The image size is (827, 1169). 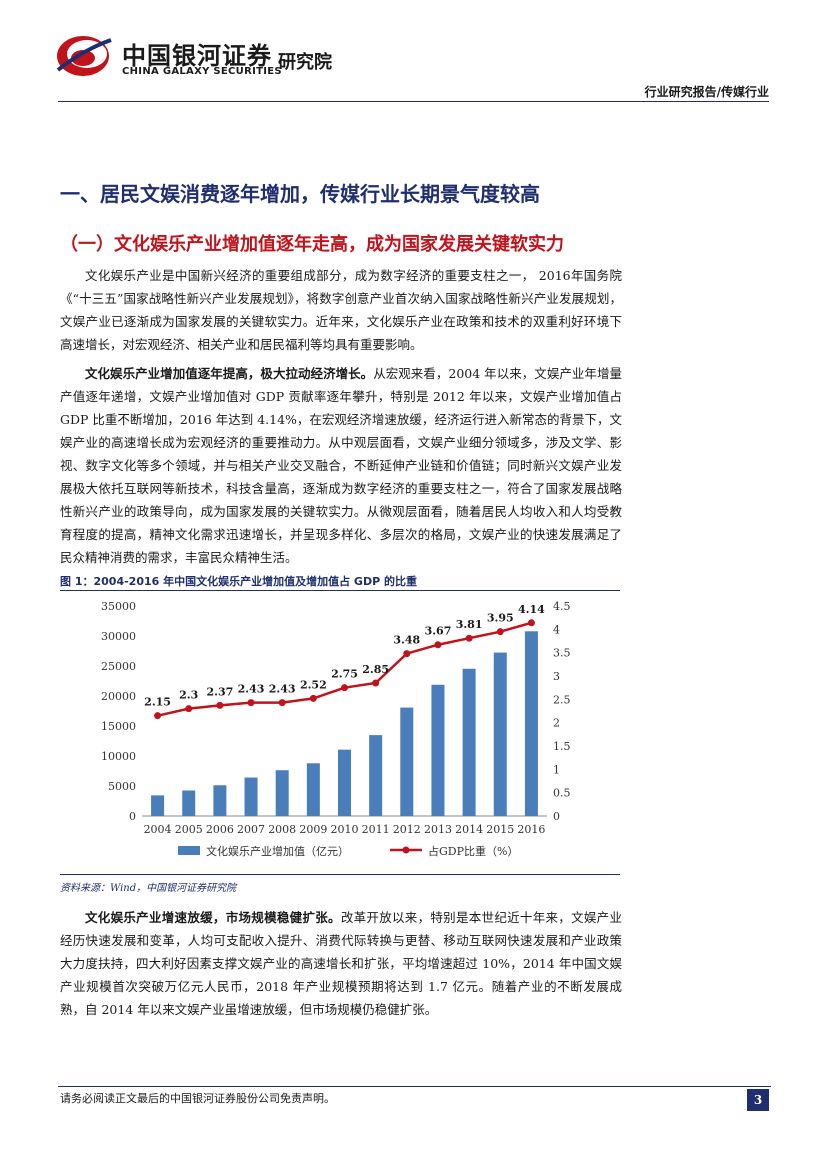 What do you see at coordinates (118, 756) in the screenshot?
I see `y-left-tick-label: 10000` at bounding box center [118, 756].